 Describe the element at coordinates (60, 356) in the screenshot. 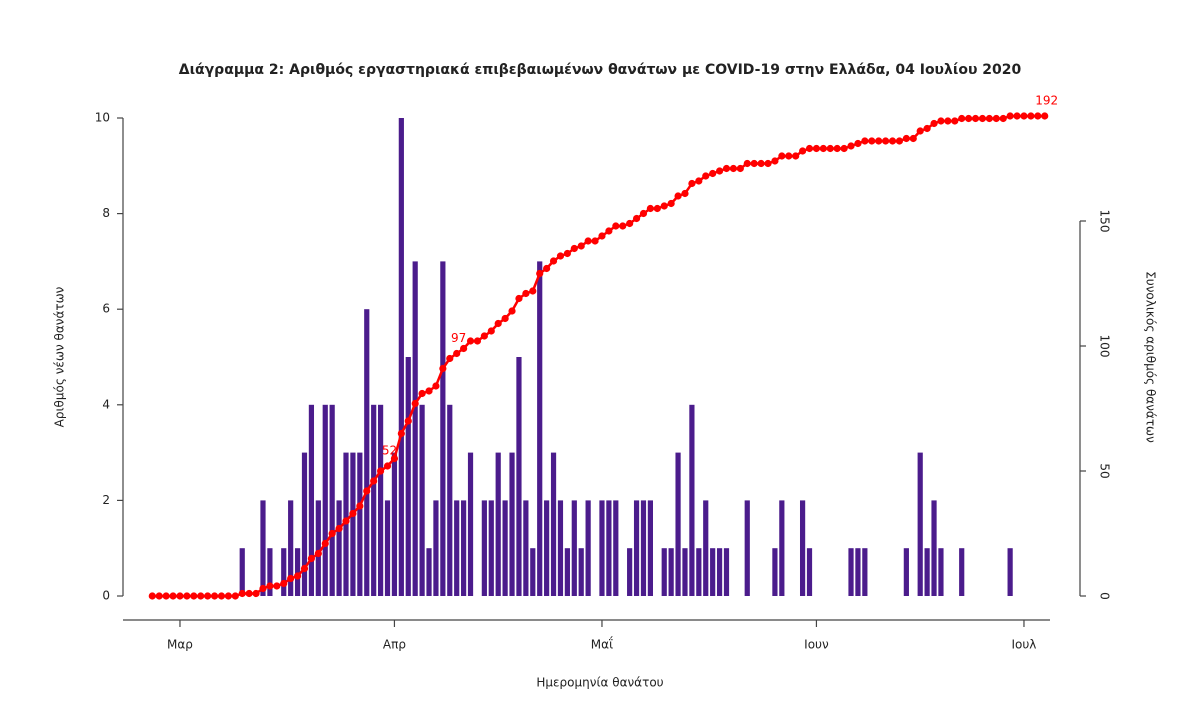

I see `y-axis-title: Αριθμός νέων θανάτων` at that location.